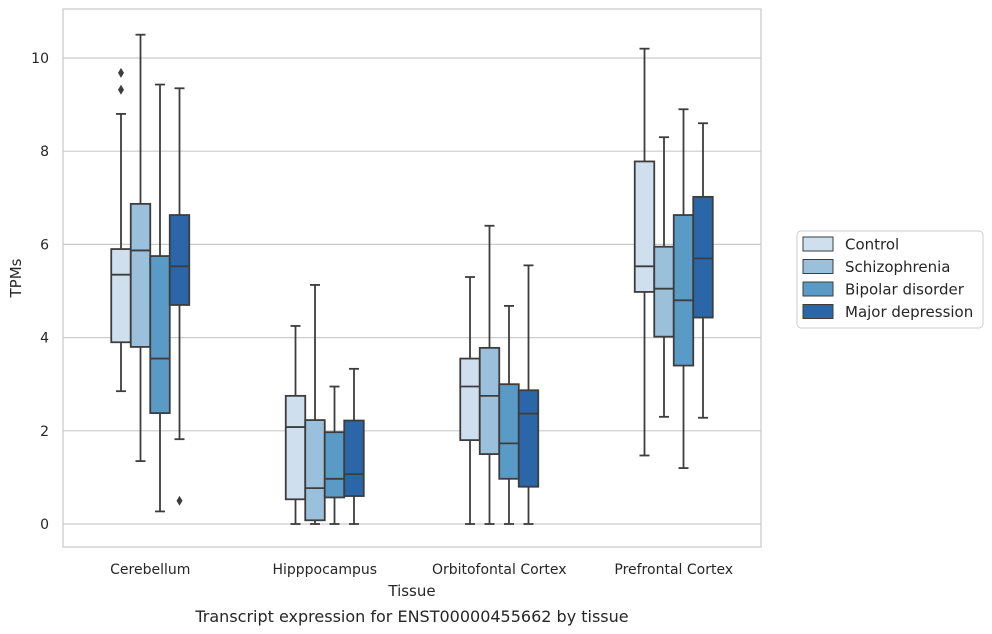 This screenshot has width=992, height=634. Describe the element at coordinates (44, 339) in the screenshot. I see `y-tick-label: 4` at that location.